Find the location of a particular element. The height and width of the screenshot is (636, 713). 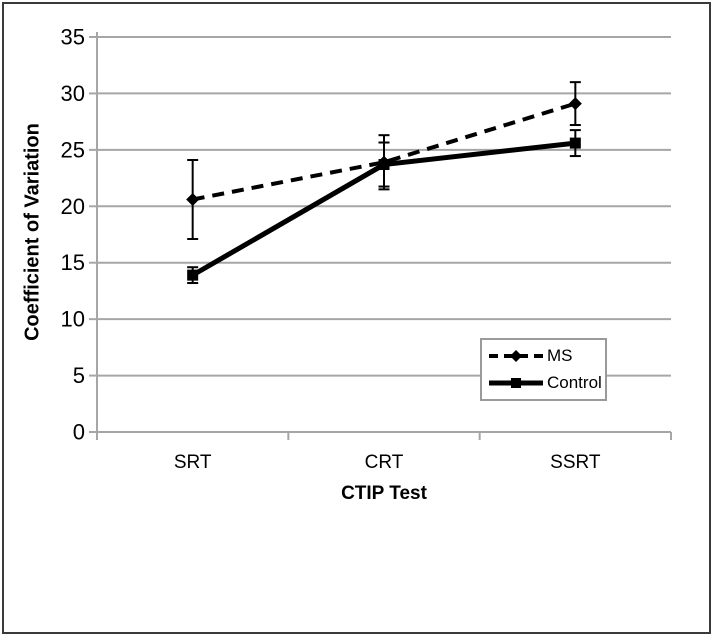

y-tick-label: 5 is located at coordinates (79, 375).